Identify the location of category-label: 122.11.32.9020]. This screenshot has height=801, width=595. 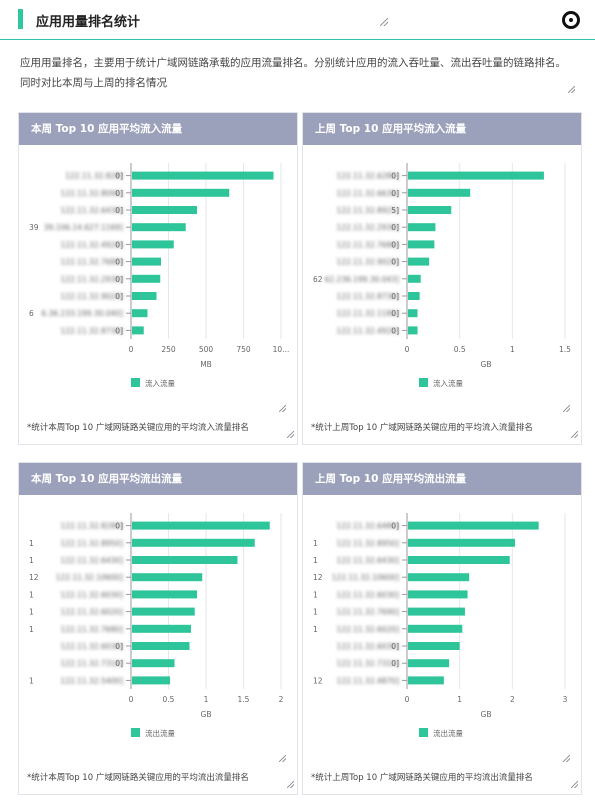
(91, 296).